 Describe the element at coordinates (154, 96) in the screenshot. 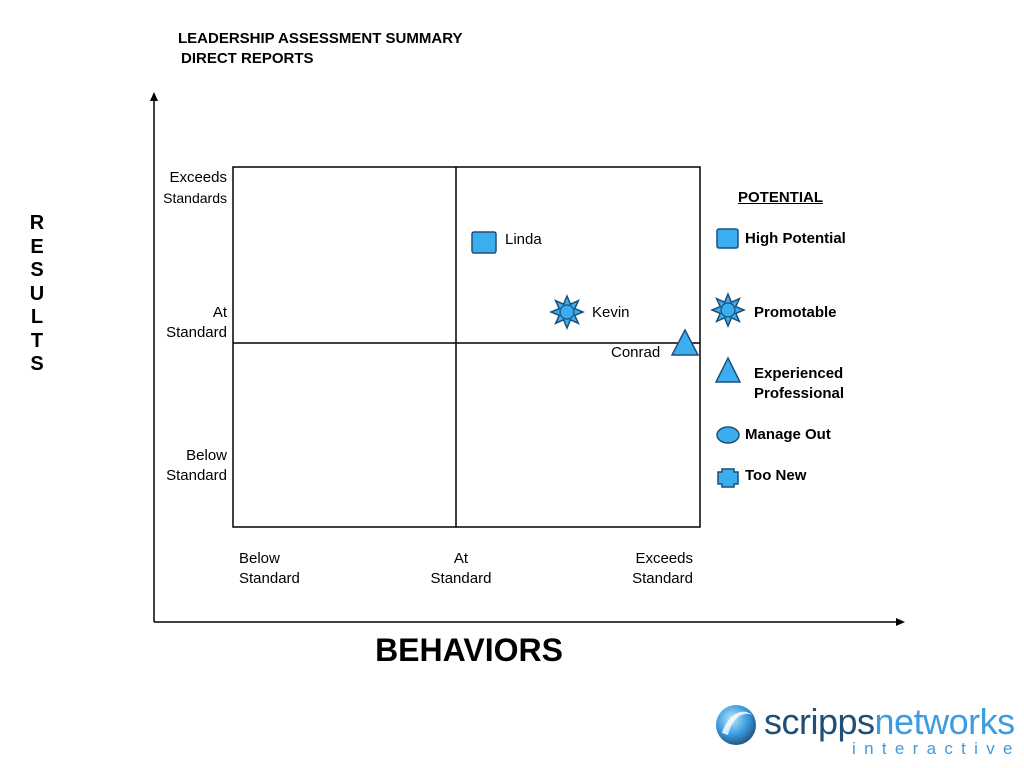

I see `y-axis-arrowhead` at that location.